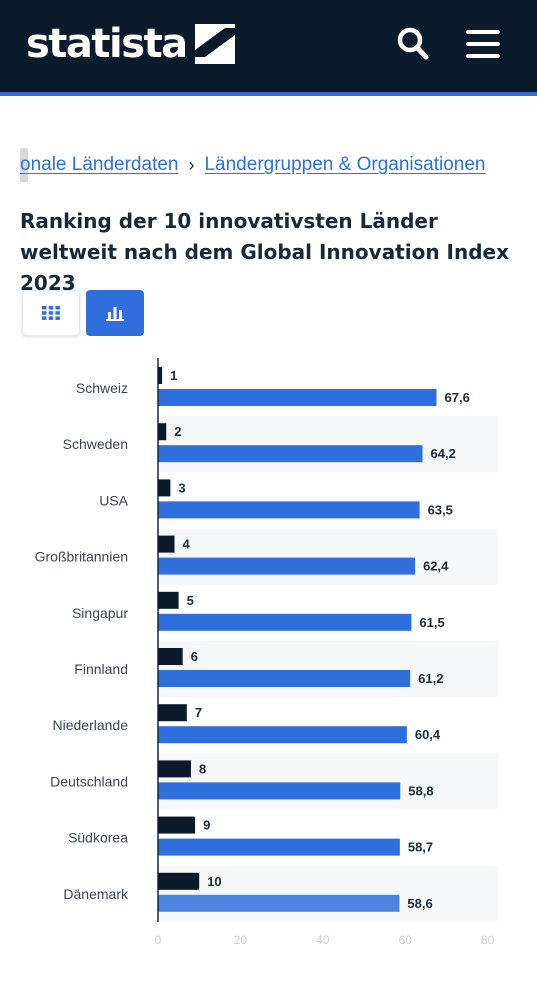  Describe the element at coordinates (102, 388) in the screenshot. I see `category-label: Schweiz` at that location.